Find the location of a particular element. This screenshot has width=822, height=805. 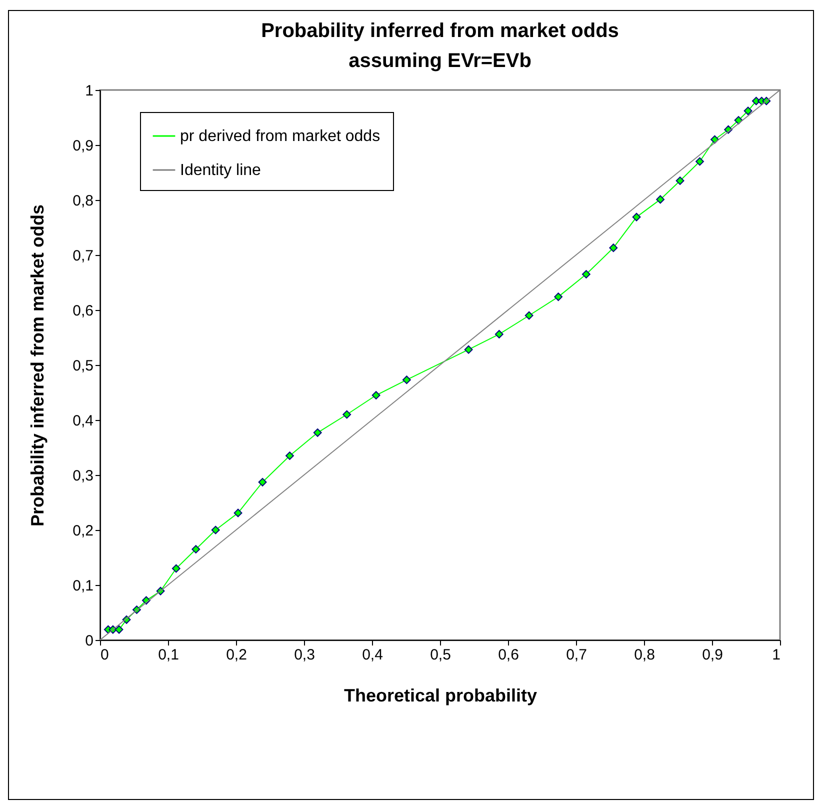

y-tick-label: 0 is located at coordinates (89, 641).